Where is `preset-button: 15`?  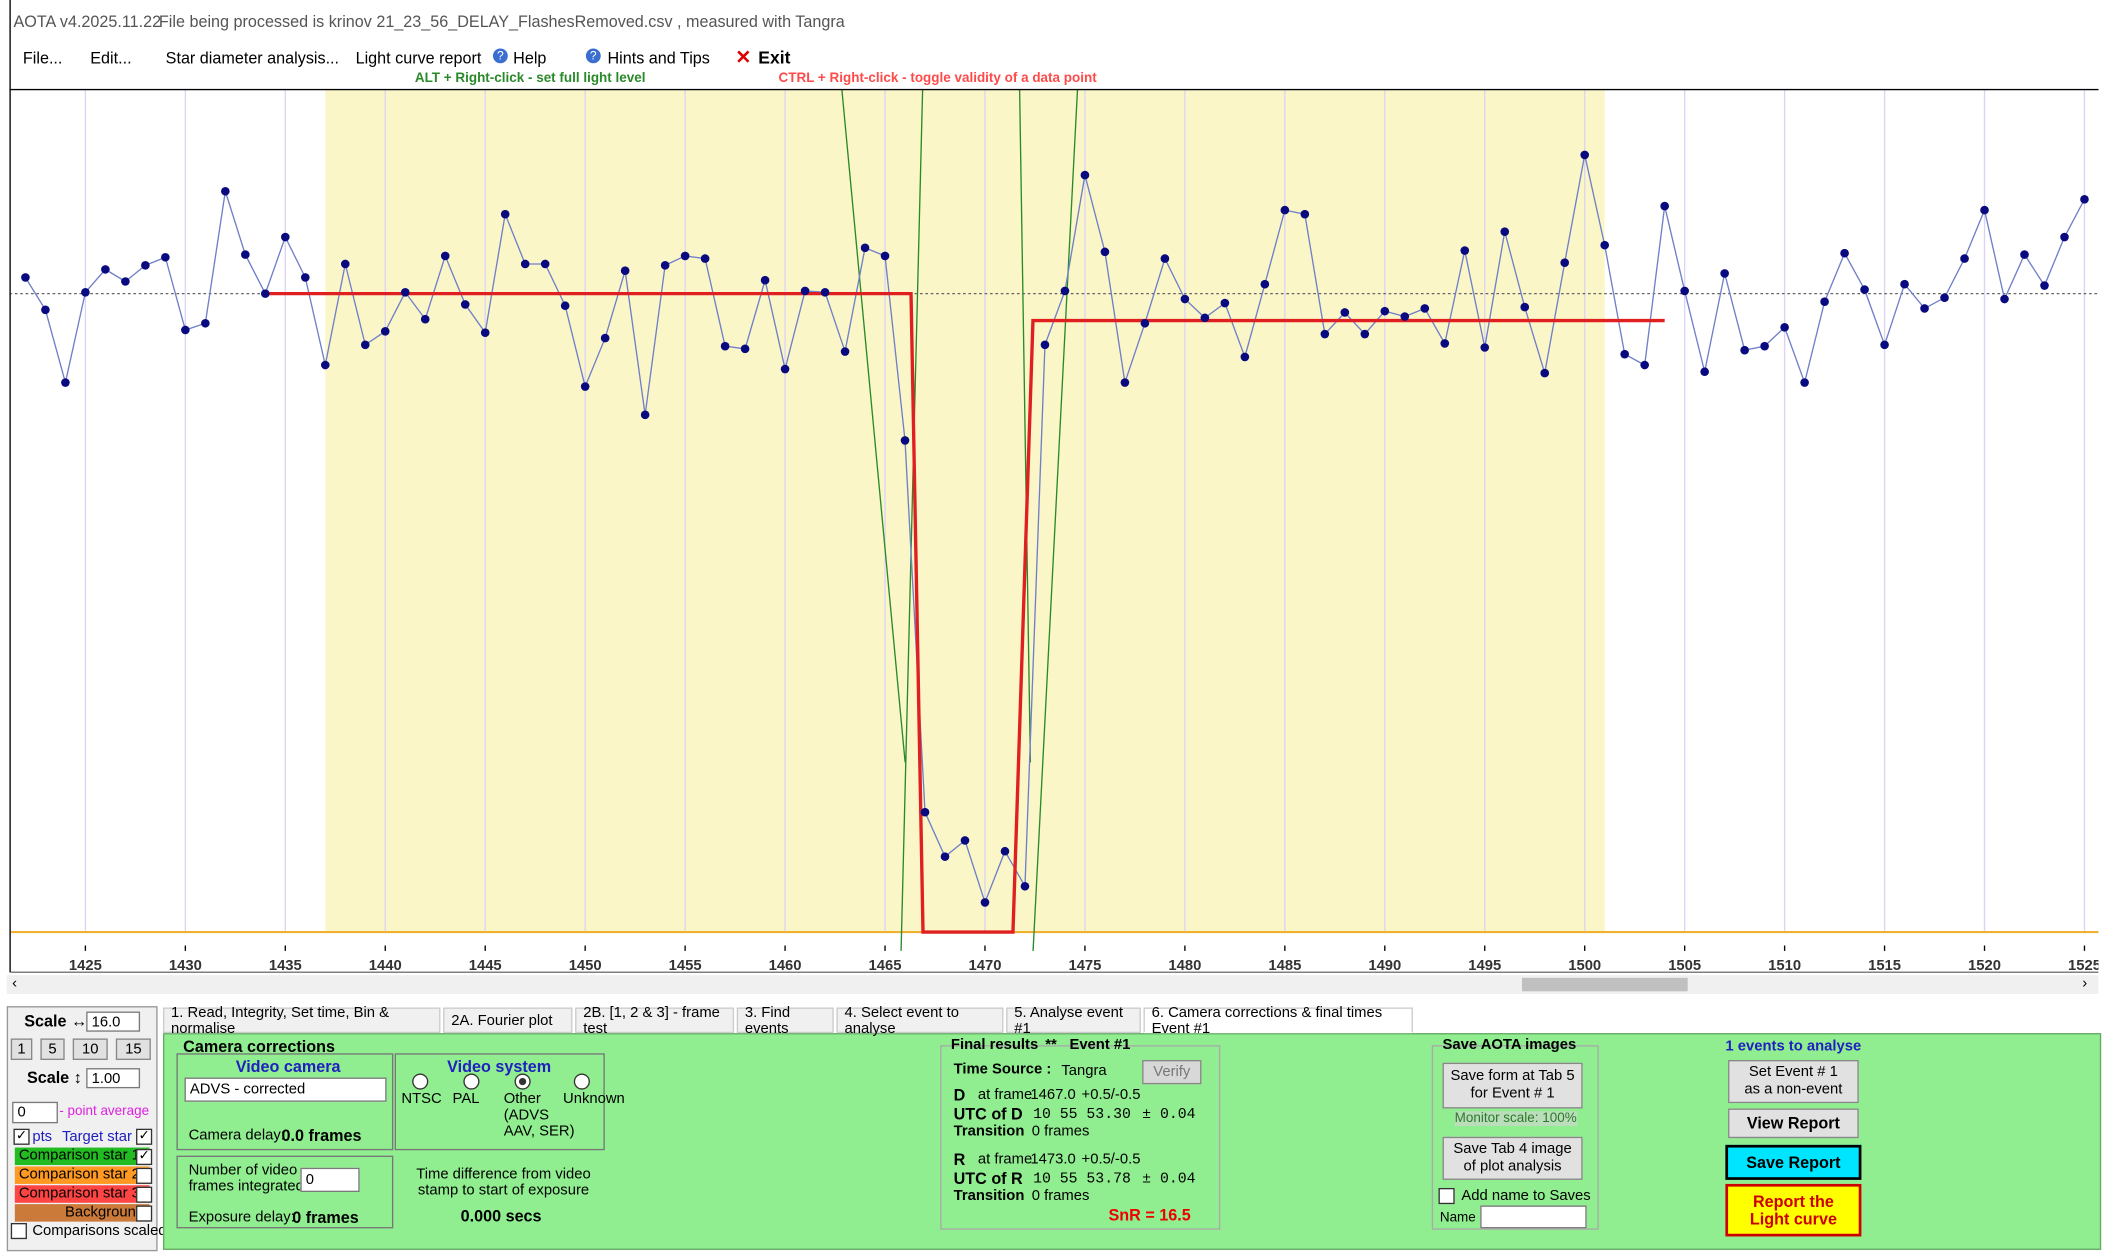 preset-button: 15 is located at coordinates (133, 1049).